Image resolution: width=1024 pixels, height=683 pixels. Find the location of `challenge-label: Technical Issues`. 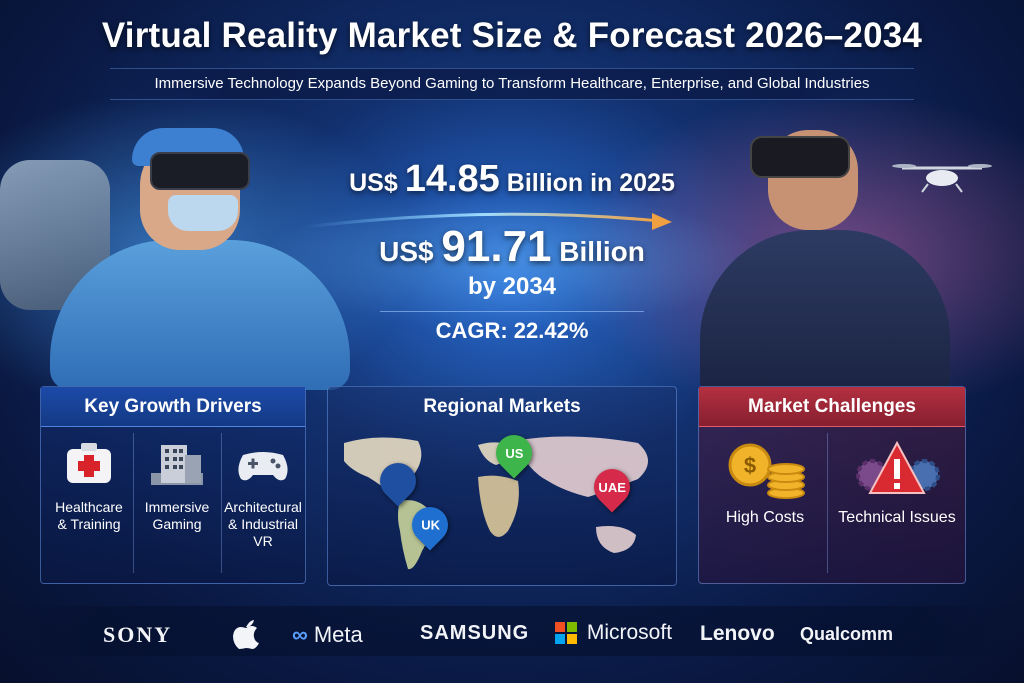

challenge-label: Technical Issues is located at coordinates (897, 517).